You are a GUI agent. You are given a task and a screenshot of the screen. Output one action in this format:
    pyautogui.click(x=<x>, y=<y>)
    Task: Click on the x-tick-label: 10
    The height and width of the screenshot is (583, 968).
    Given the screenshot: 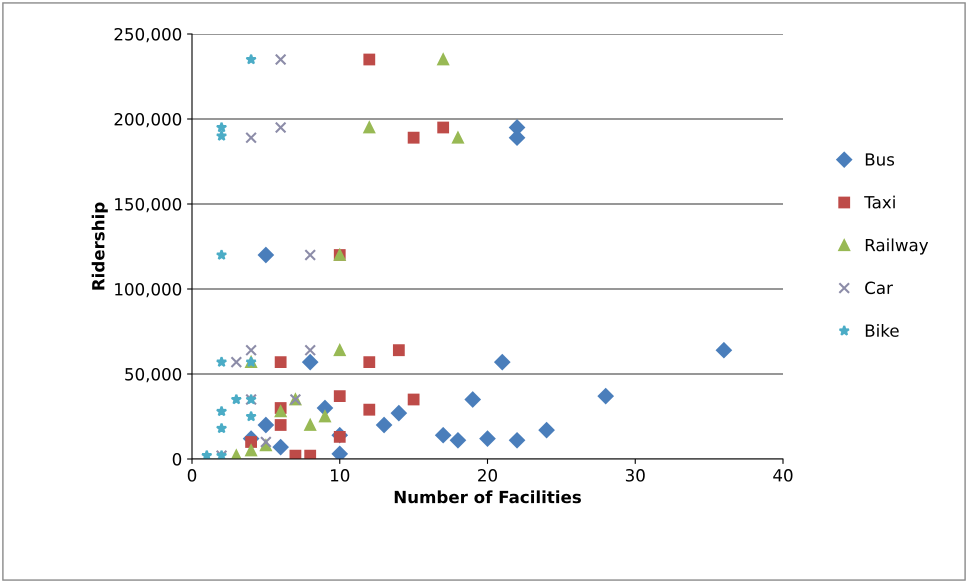 What is the action you would take?
    pyautogui.click(x=340, y=475)
    